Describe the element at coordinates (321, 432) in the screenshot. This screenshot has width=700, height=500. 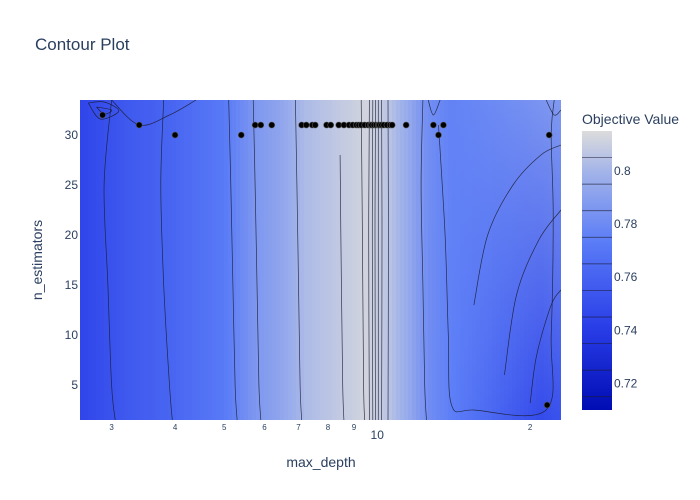
I see `x-axis-ticks: 3 4 5 6 7 8 9 2 10` at that location.